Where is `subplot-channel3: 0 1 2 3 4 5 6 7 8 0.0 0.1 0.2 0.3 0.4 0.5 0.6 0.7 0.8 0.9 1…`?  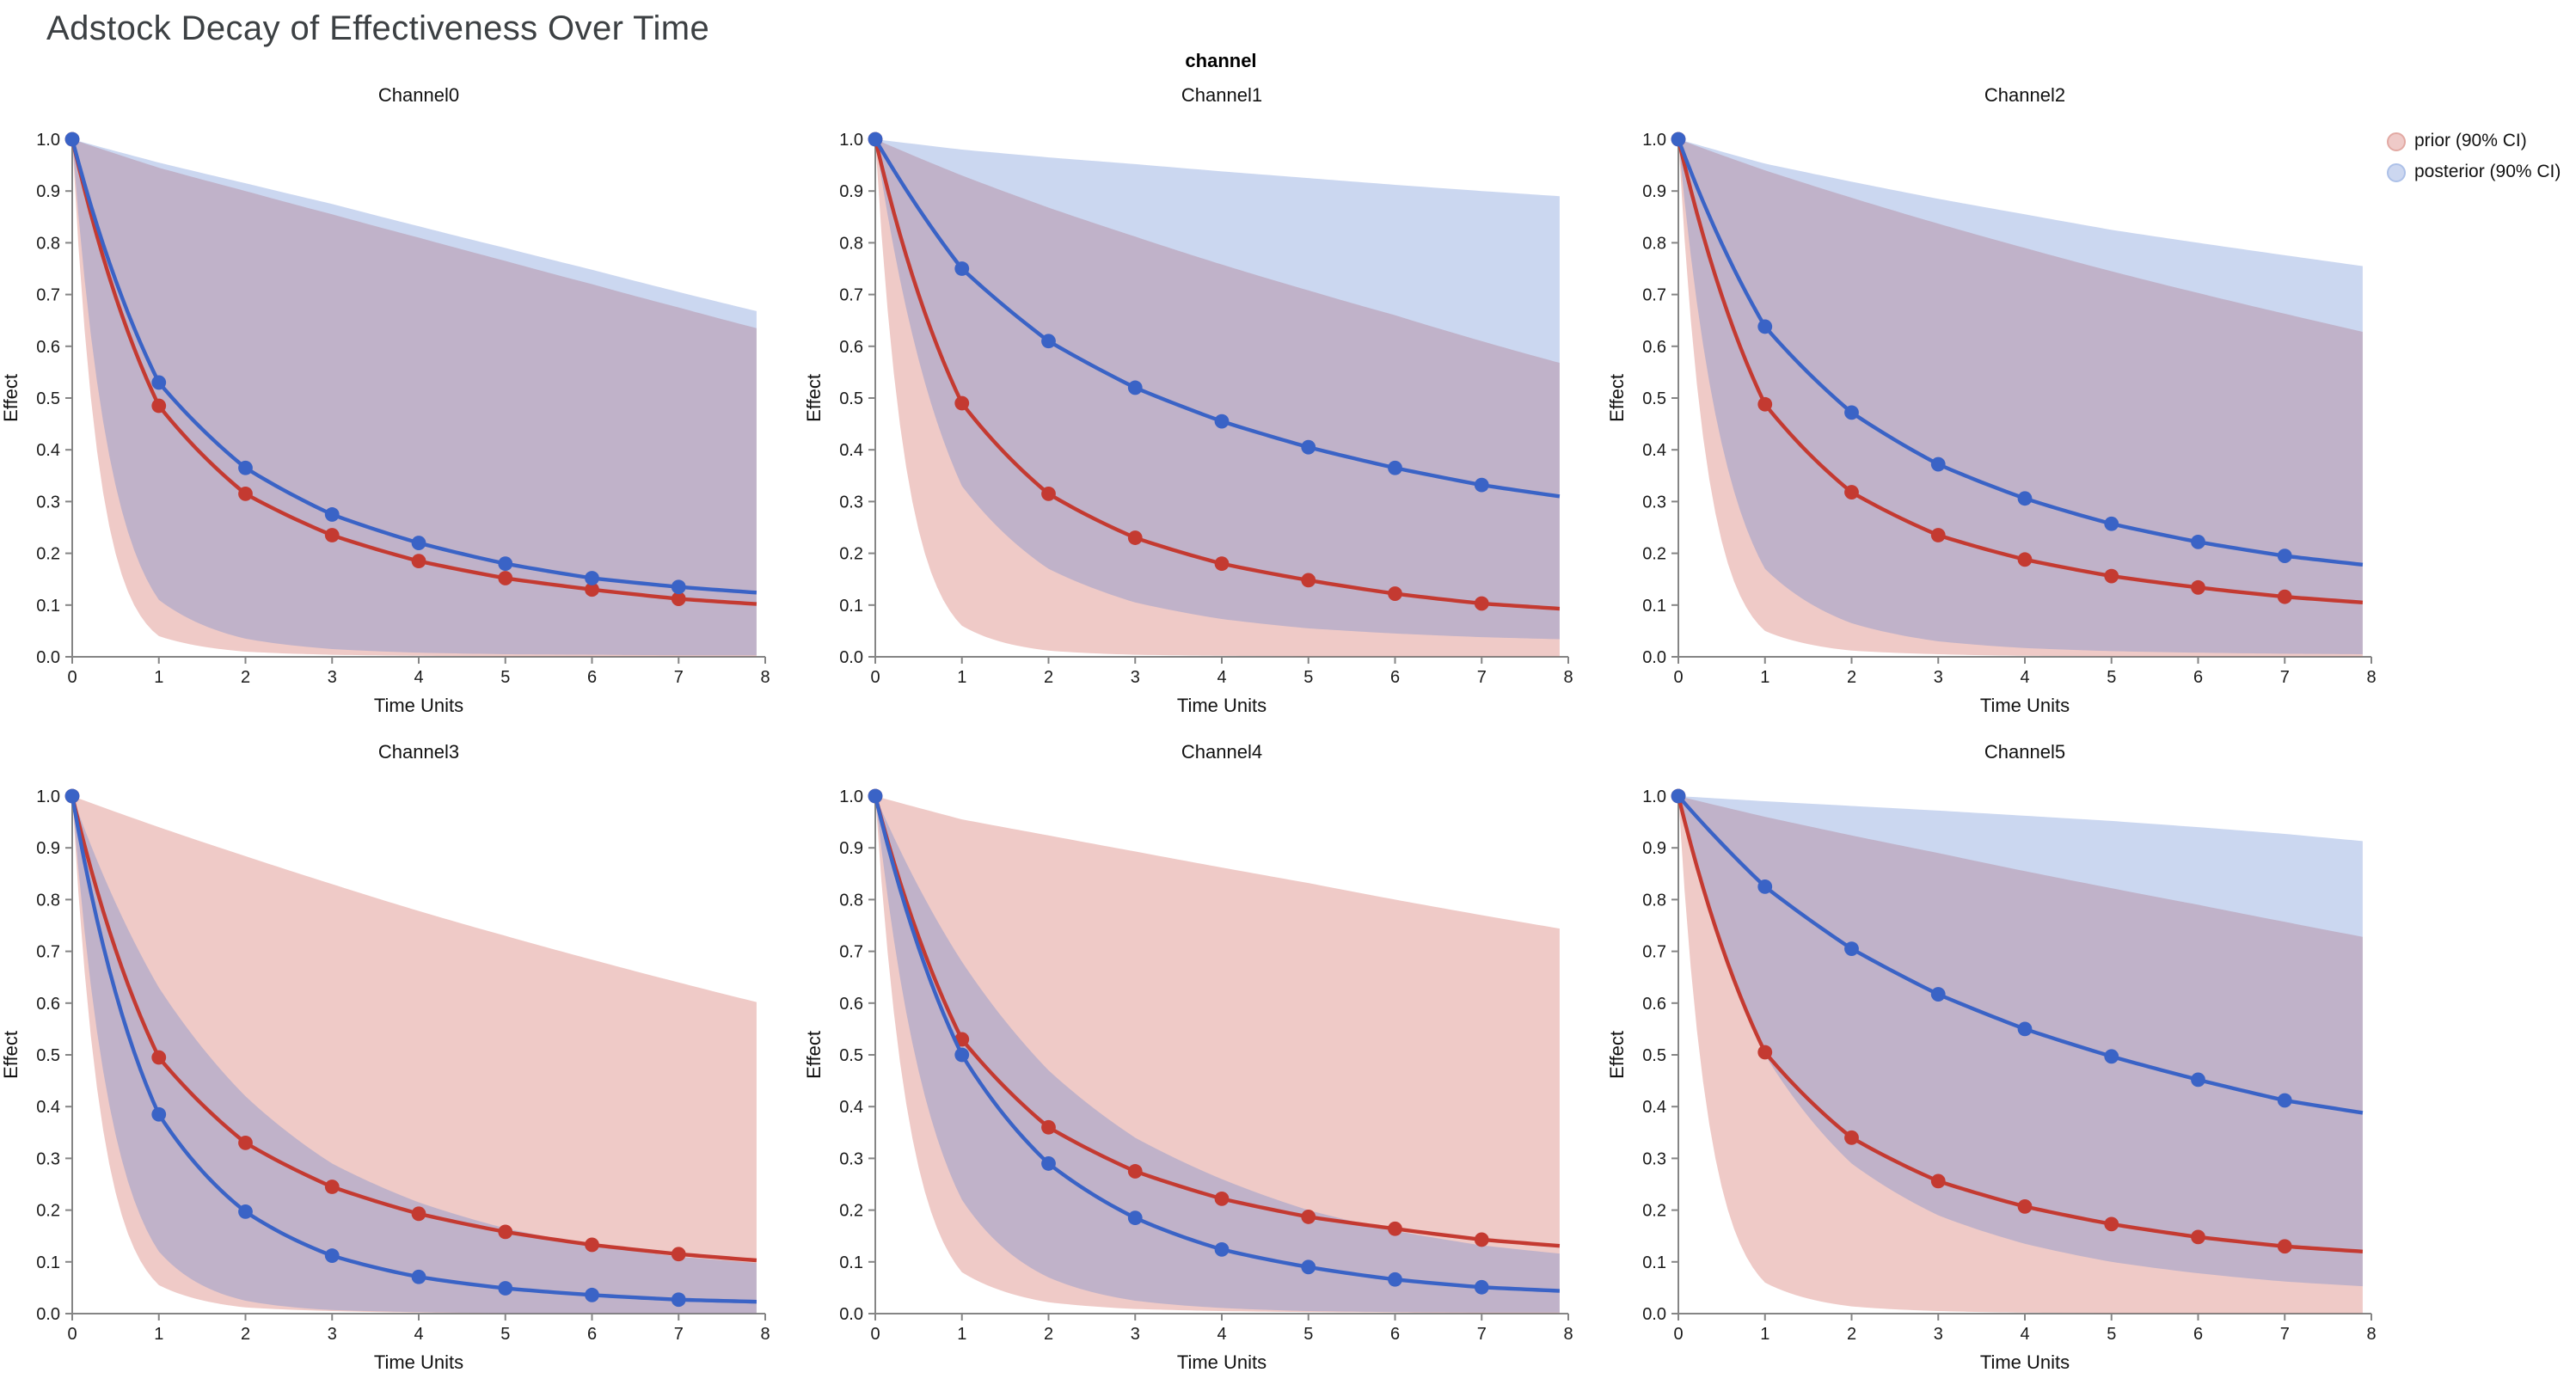 subplot-channel3: 0 1 2 3 4 5 6 7 8 0.0 0.1 0.2 0.3 0.4 0.5 0.6 0.7 0.8 0.9 1… is located at coordinates (395, 1058).